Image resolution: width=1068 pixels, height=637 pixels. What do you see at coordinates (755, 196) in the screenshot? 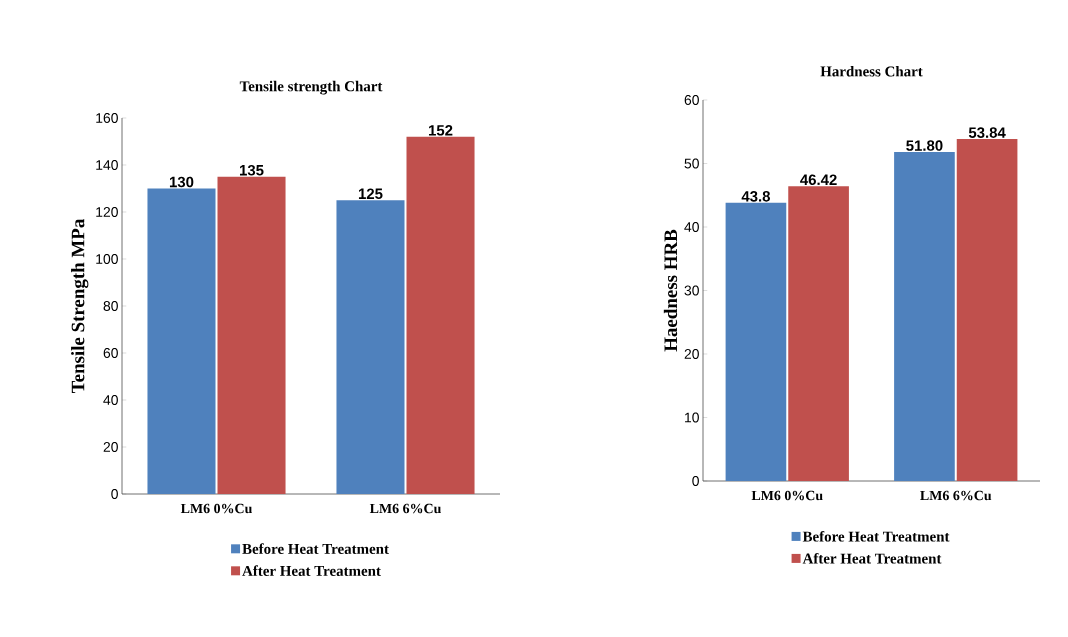
I see `data-label: 43.8` at bounding box center [755, 196].